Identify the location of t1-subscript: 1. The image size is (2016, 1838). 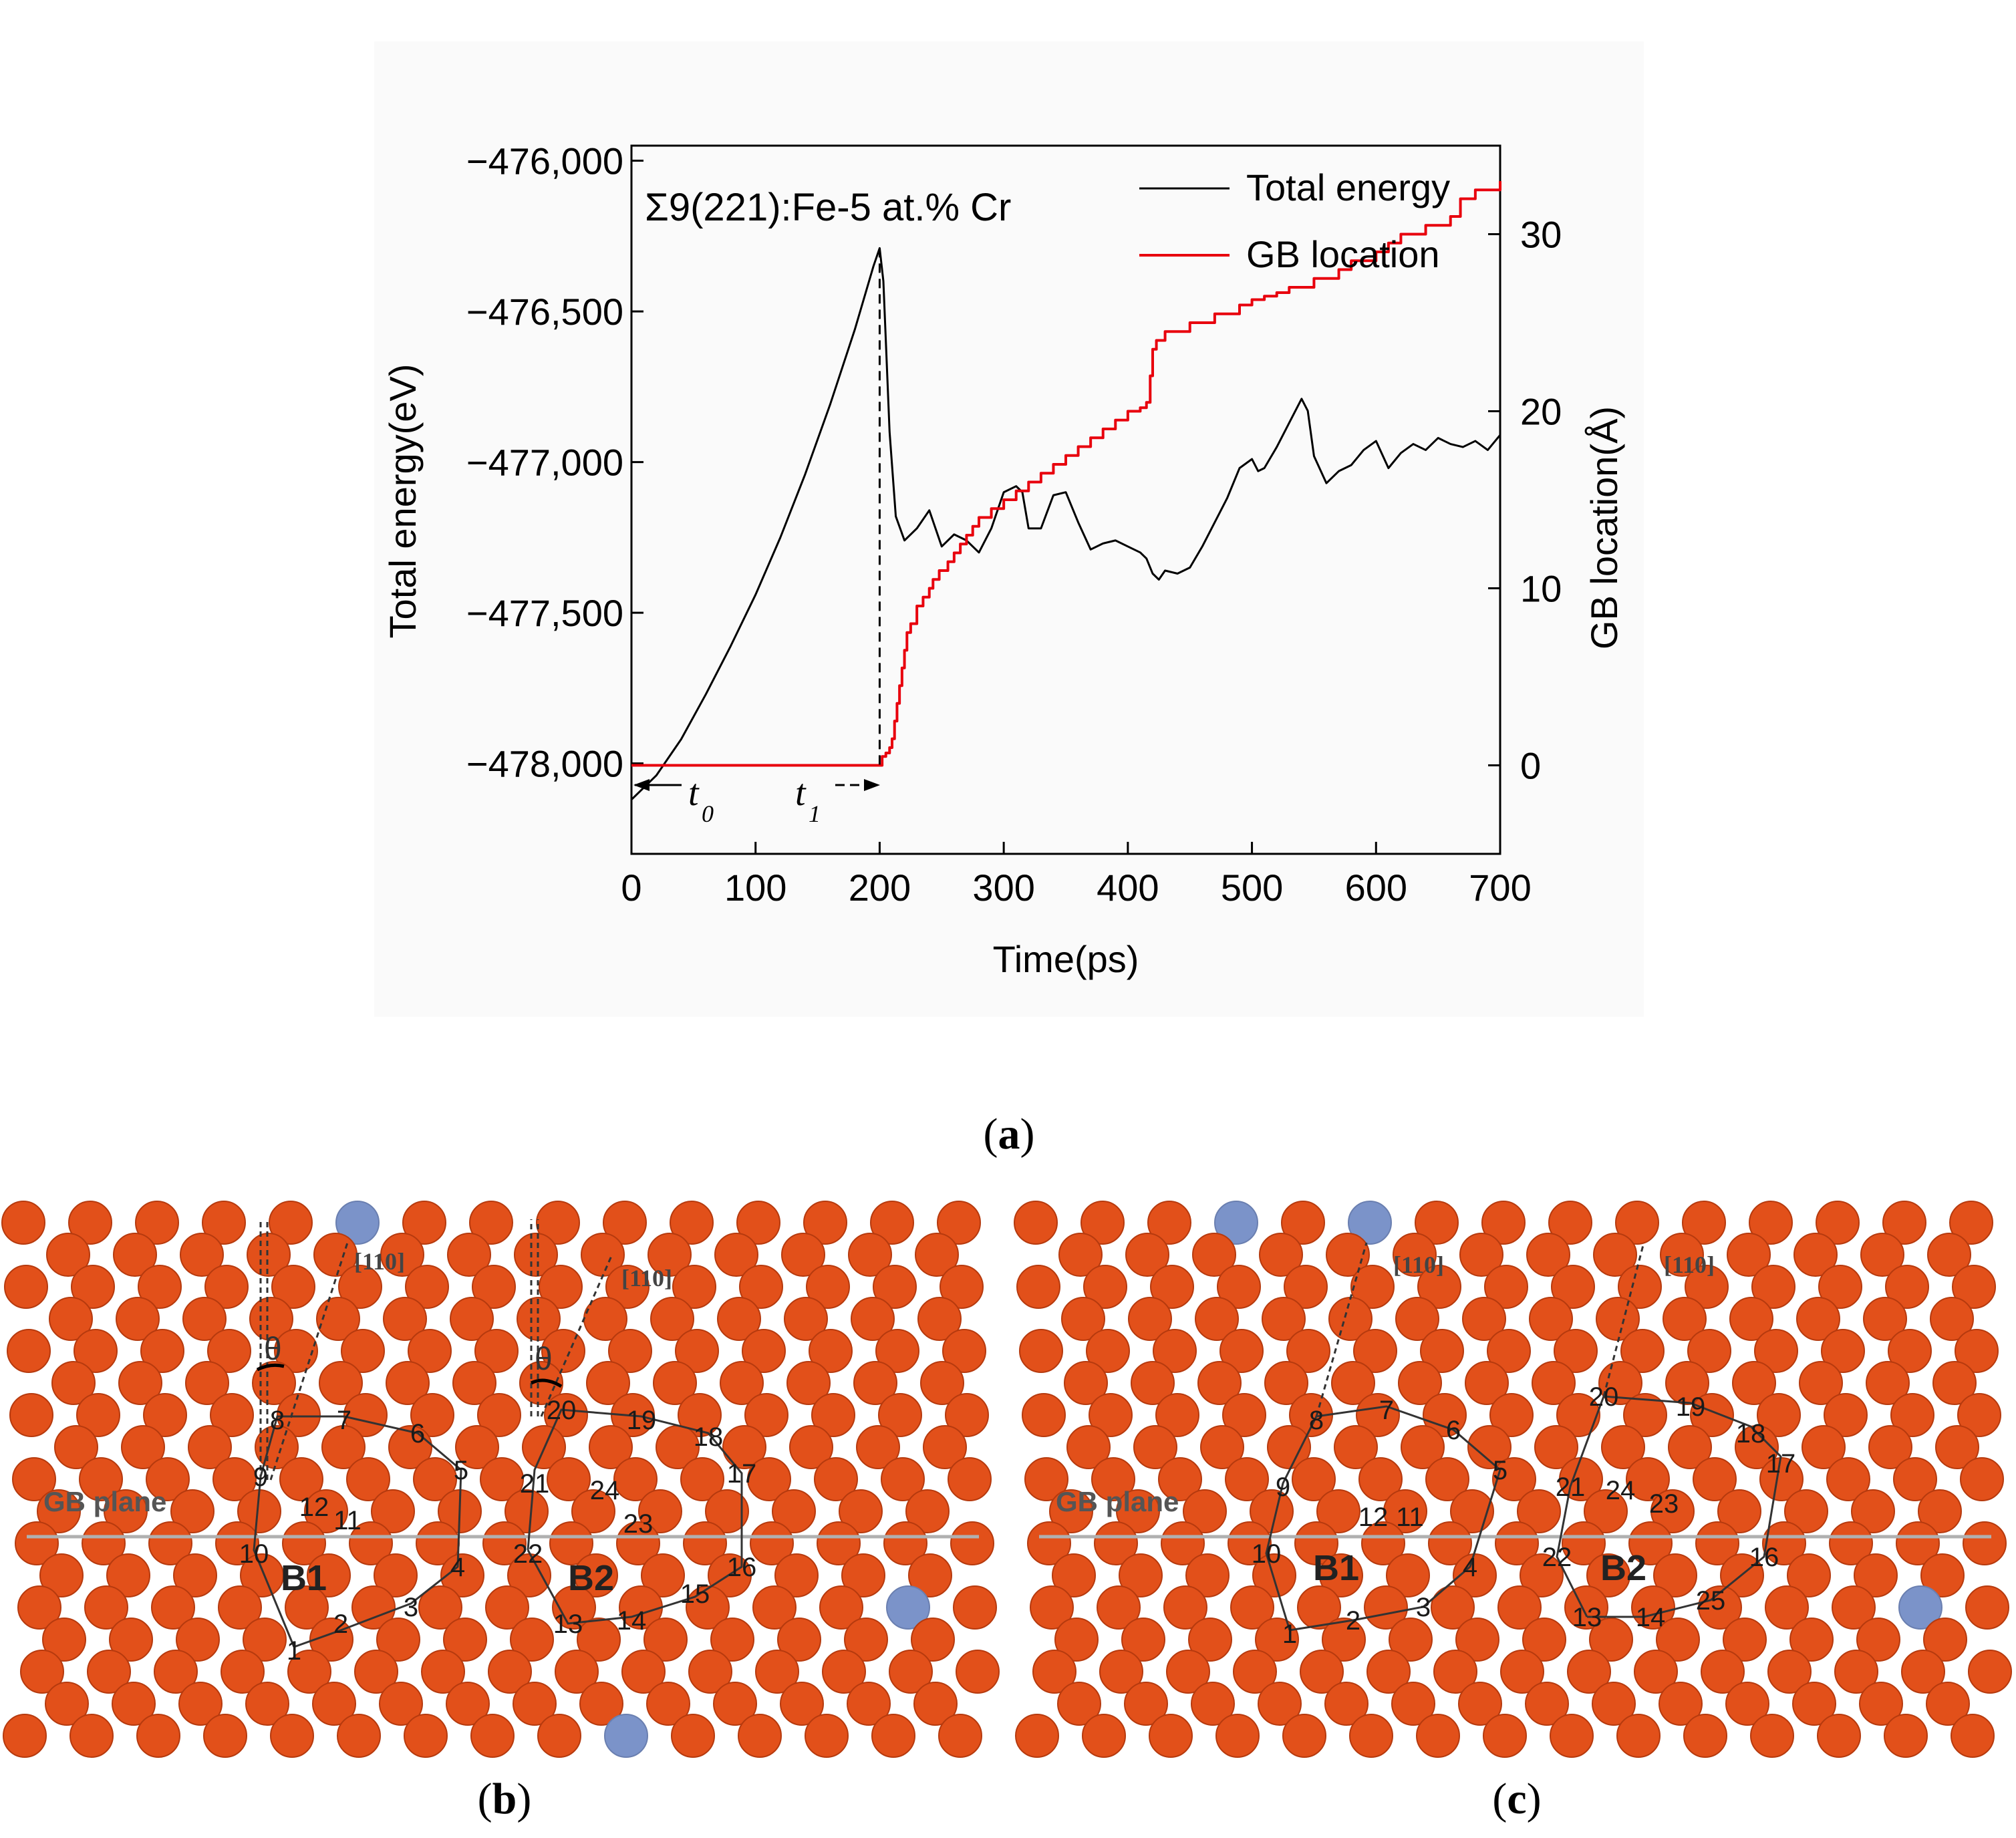
(815, 814).